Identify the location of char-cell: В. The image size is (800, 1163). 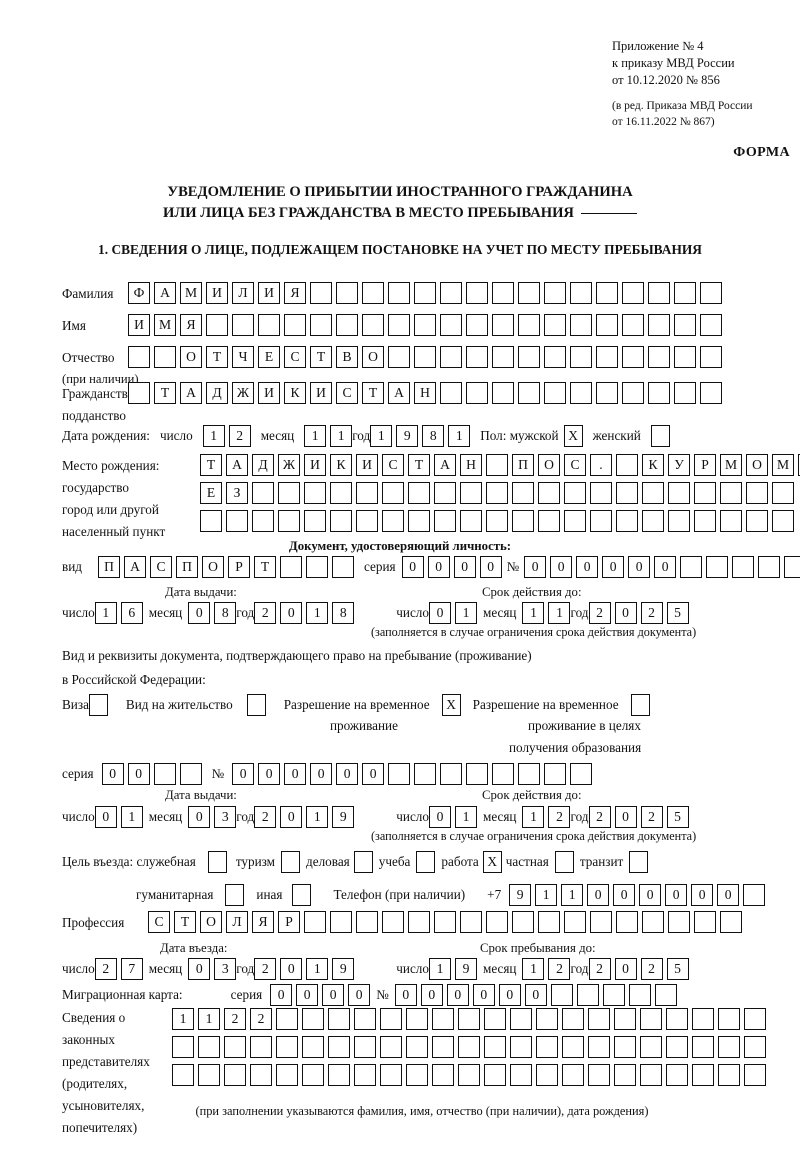
(347, 357).